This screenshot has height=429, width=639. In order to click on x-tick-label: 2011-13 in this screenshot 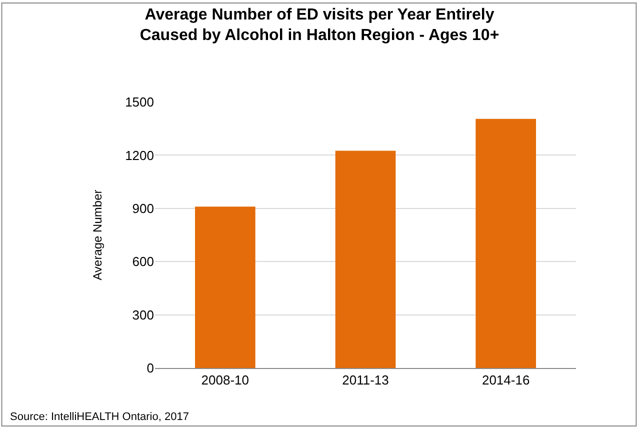, I will do `click(365, 380)`.